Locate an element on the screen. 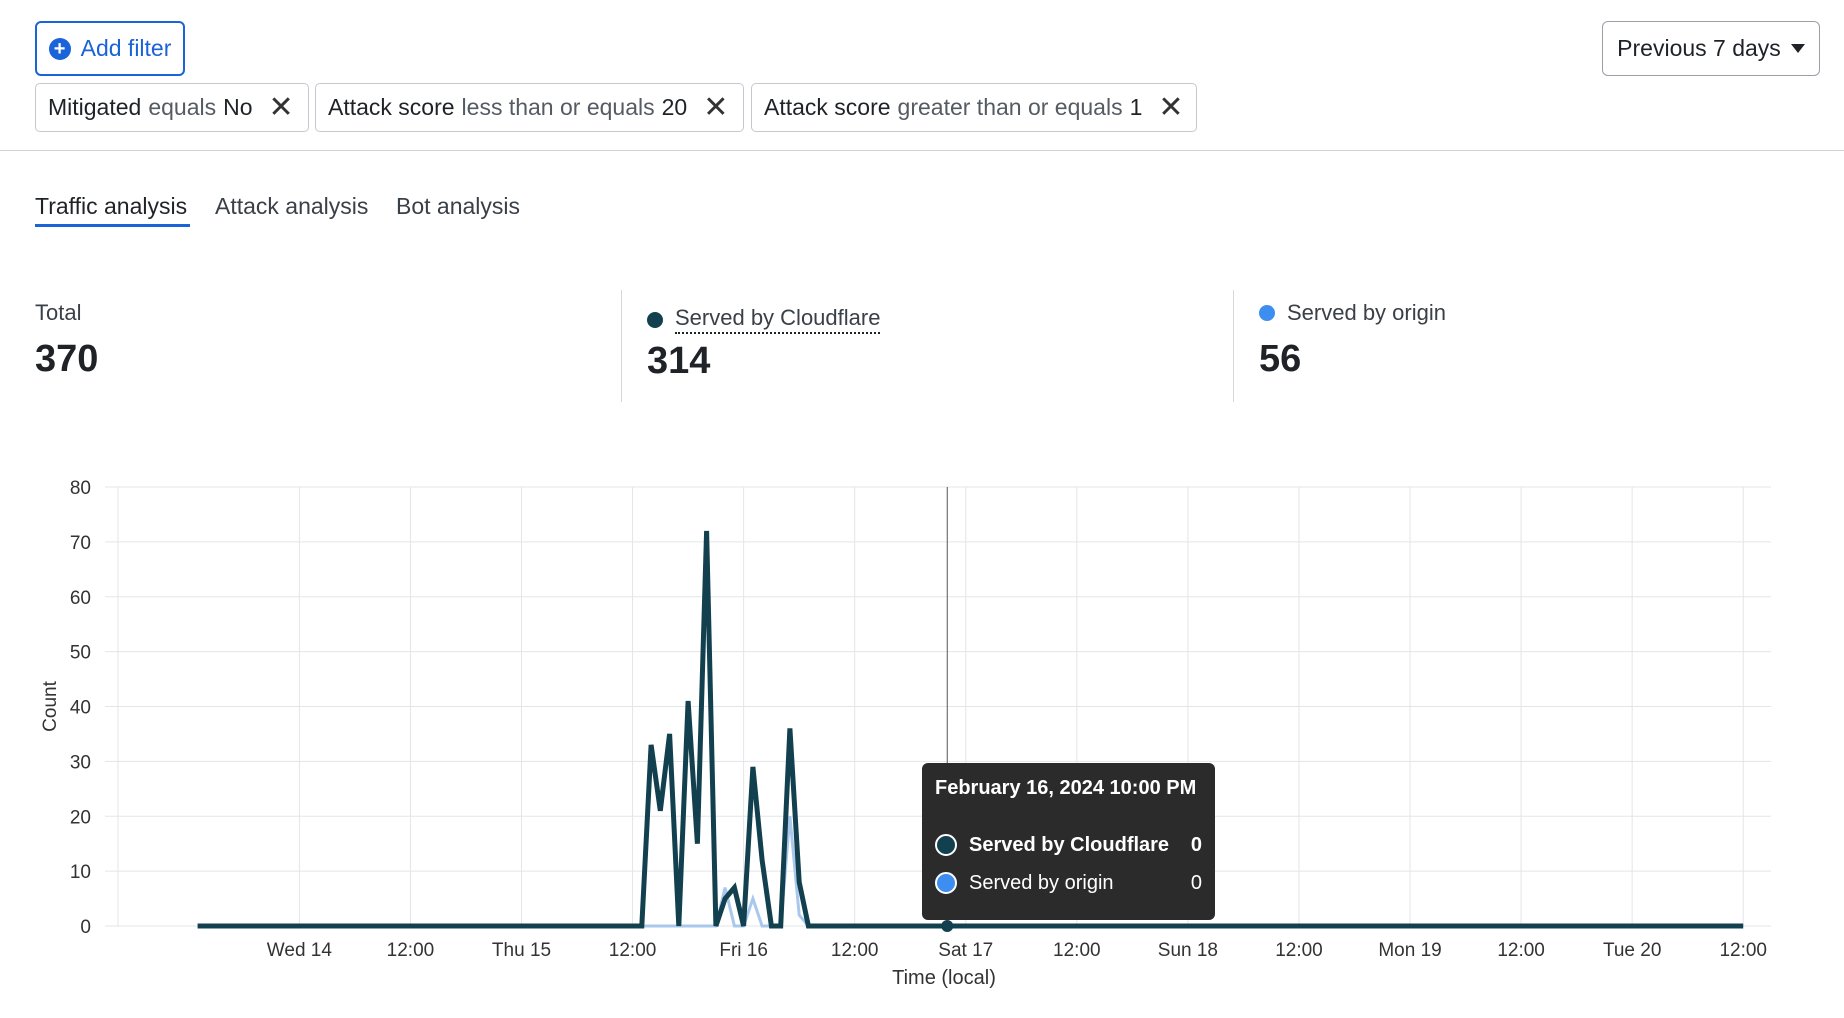 The width and height of the screenshot is (1844, 1018). active-tab-indicator is located at coordinates (112, 225).